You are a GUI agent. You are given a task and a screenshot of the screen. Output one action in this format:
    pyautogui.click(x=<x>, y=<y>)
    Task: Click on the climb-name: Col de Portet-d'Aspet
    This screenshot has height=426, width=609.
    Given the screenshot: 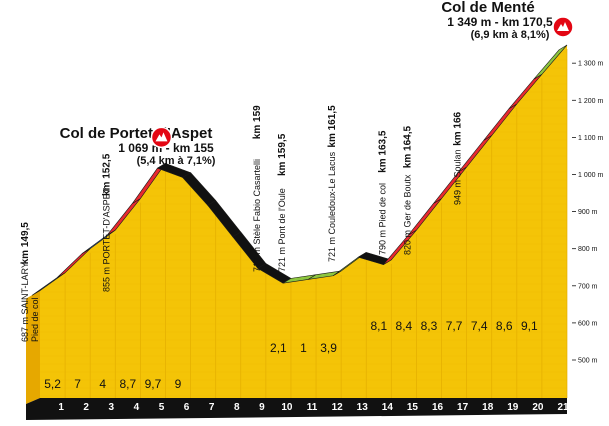 What is the action you would take?
    pyautogui.click(x=136, y=133)
    